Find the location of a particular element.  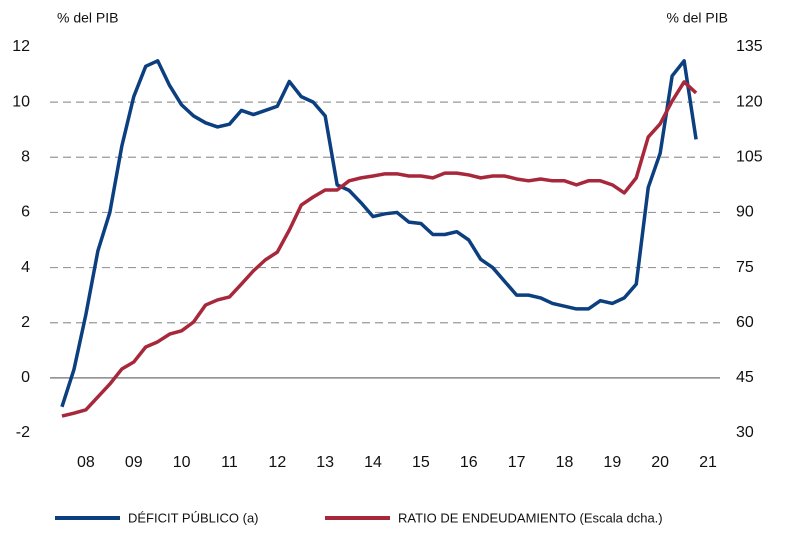

y2-tick-label: 45 is located at coordinates (745, 377).